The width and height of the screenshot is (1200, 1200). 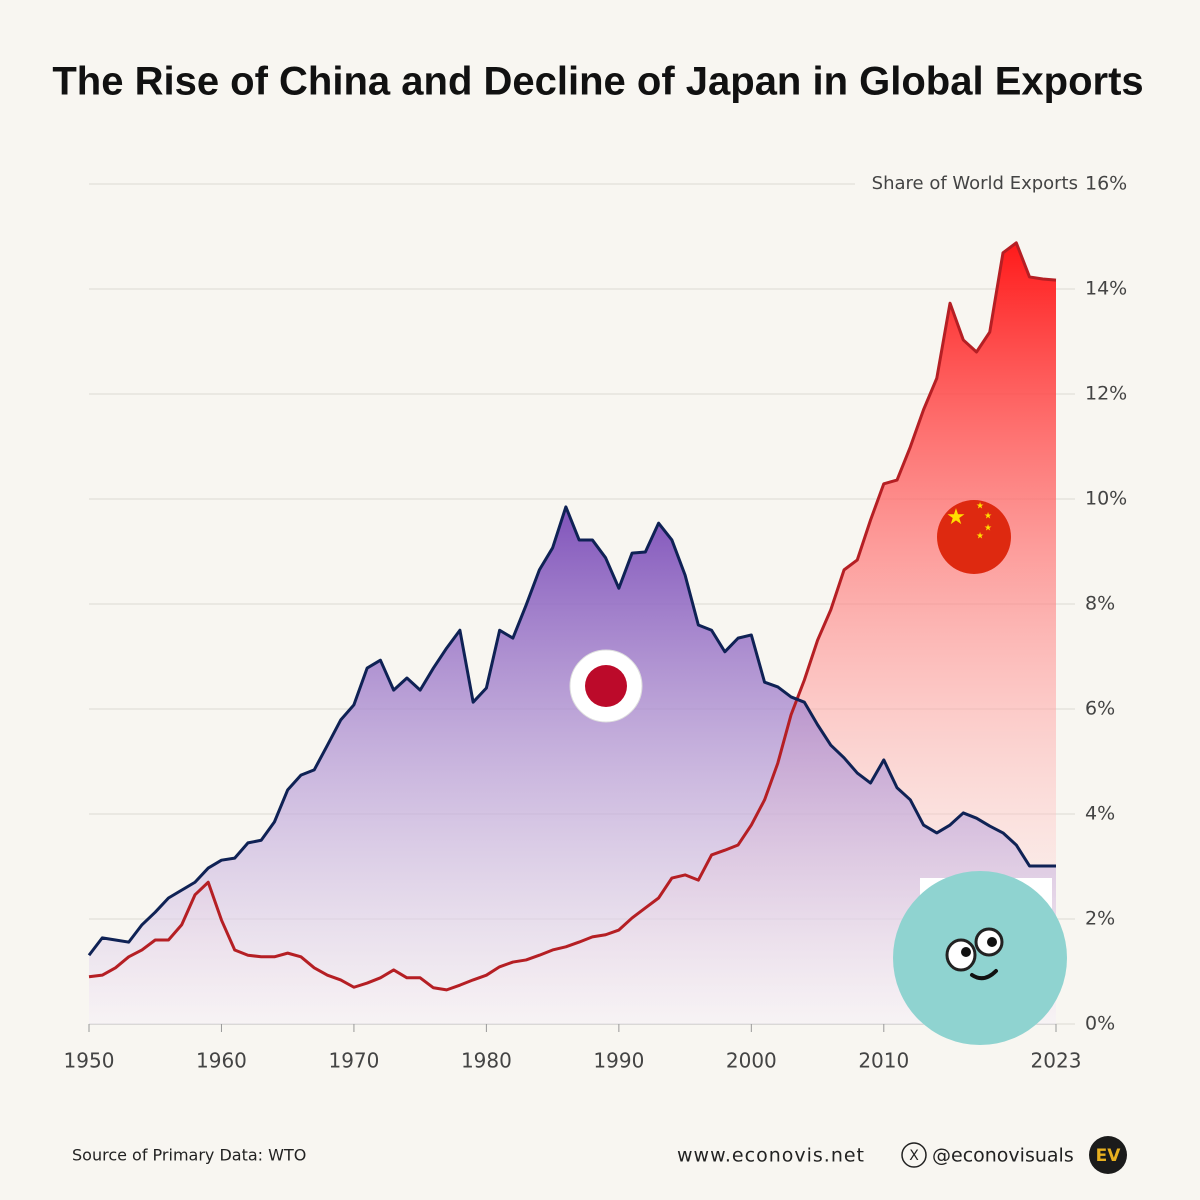 I want to click on y-tick-label: 10%, so click(x=1106, y=499).